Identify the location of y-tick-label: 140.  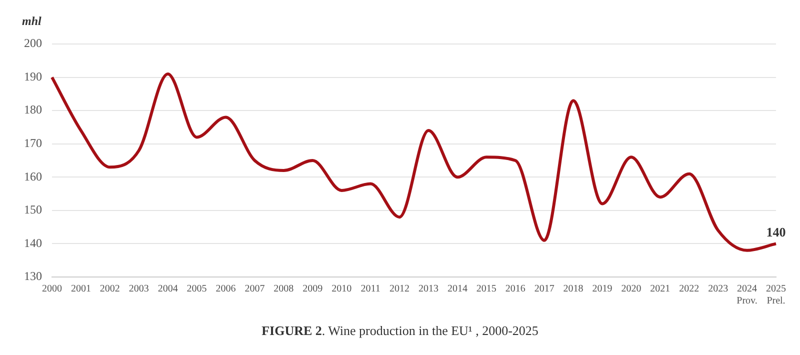
(33, 243).